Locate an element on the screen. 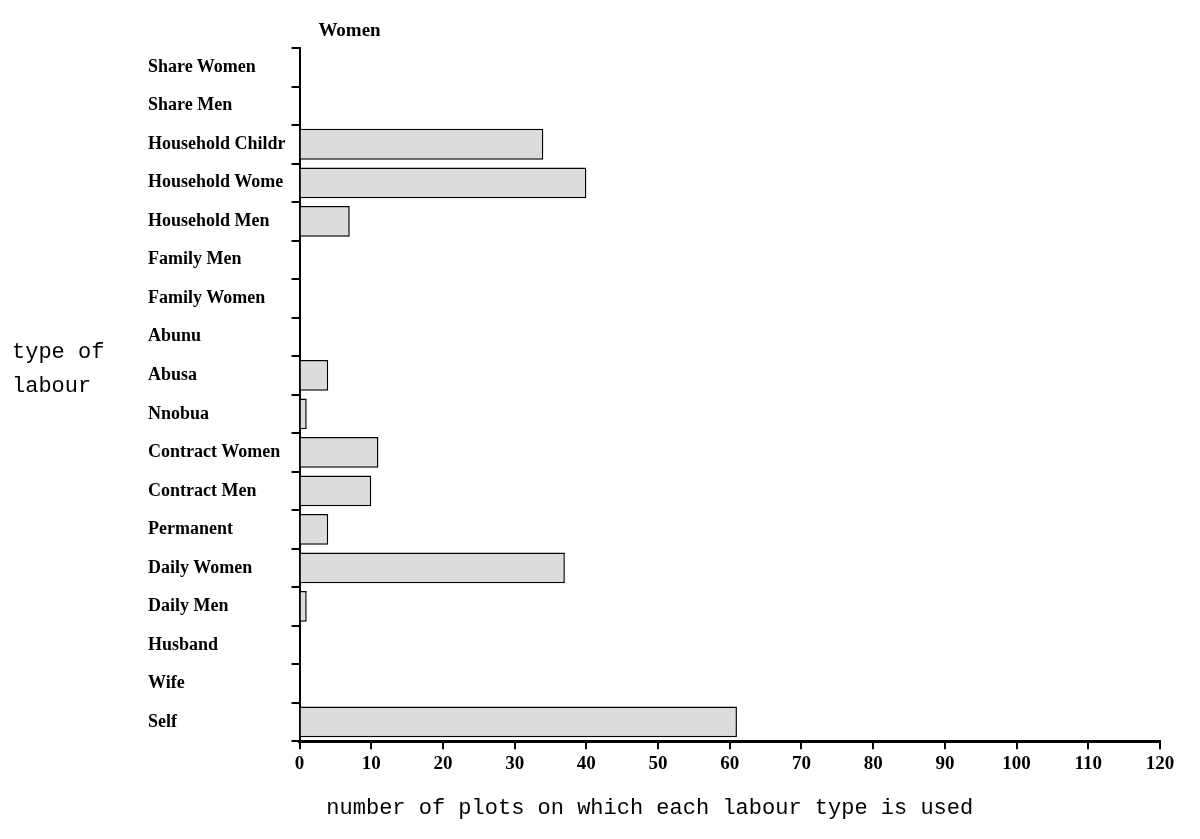  x-tick-label: 0 is located at coordinates (299, 762).